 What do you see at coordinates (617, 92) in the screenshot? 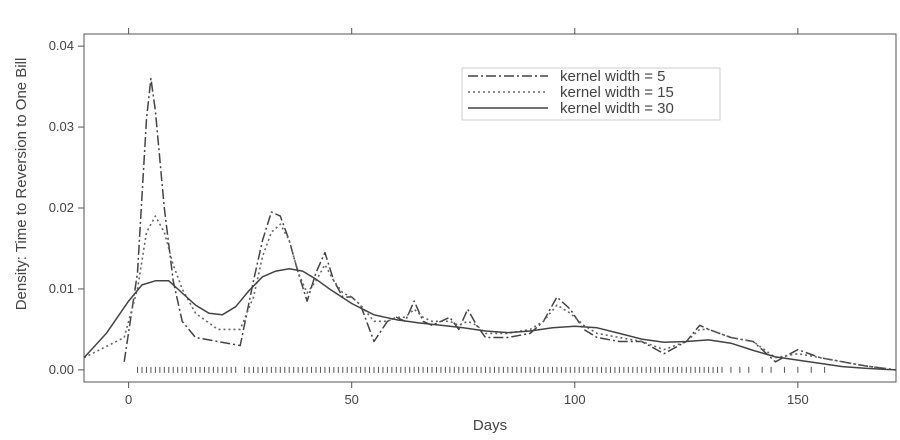
I see `legend-label-kernel-15: kernel width = 15` at bounding box center [617, 92].